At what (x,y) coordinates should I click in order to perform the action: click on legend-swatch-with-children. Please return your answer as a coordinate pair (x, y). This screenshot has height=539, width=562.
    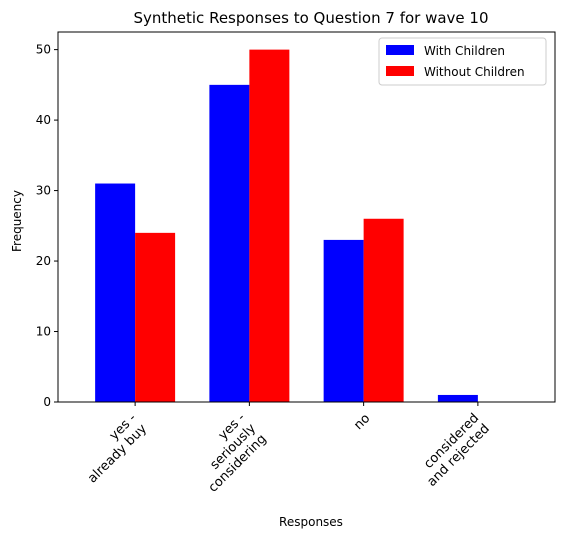
    Looking at the image, I should click on (400, 50).